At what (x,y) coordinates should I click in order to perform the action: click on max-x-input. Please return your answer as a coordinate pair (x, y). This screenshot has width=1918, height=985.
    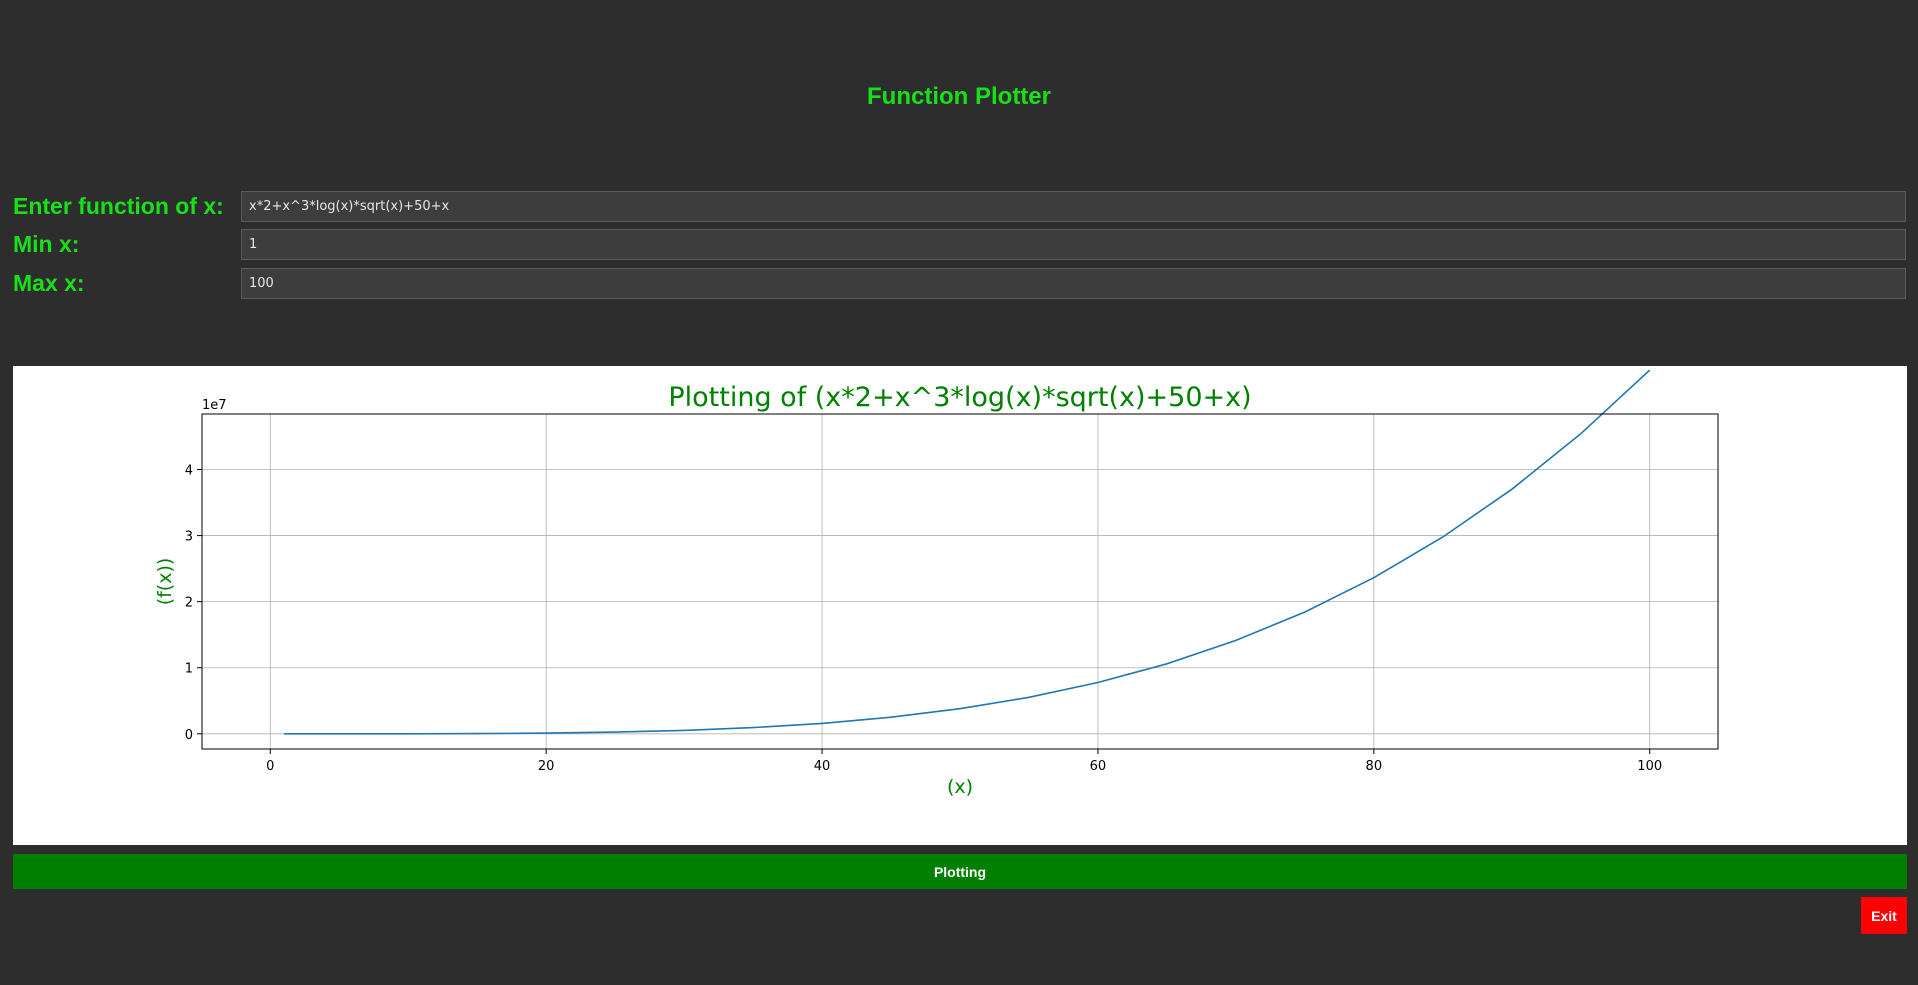
    Looking at the image, I should click on (1073, 283).